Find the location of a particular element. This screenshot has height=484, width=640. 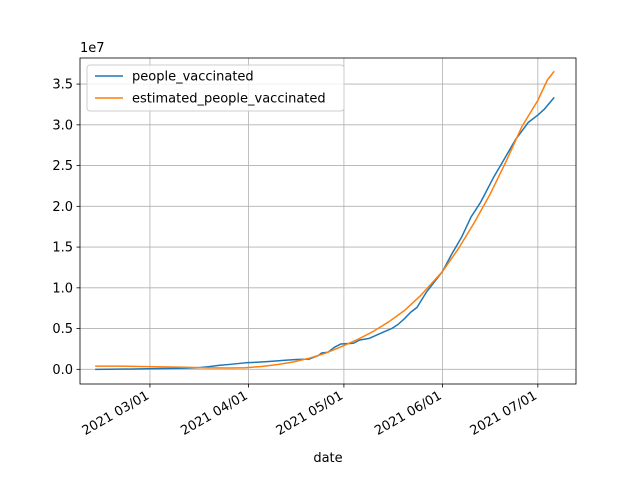

y-tick-label: 1.5 is located at coordinates (62, 248).